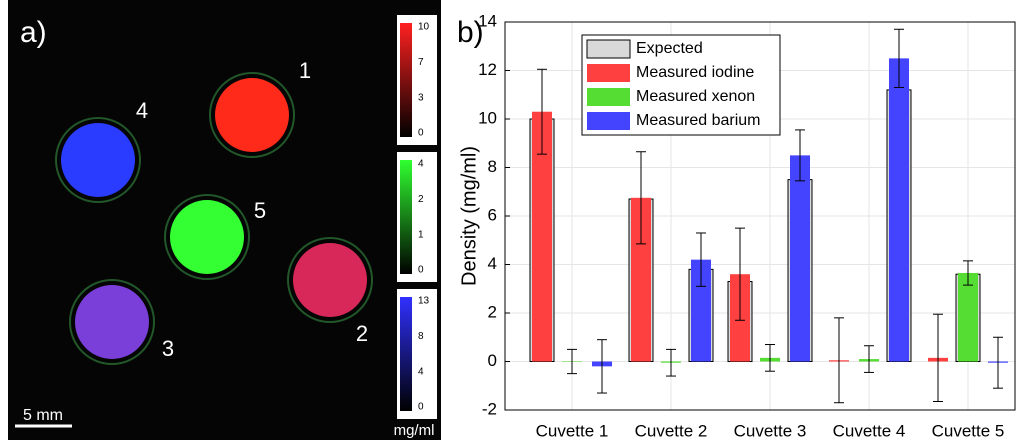 The width and height of the screenshot is (1019, 443). I want to click on x-tick-label: Cuvette 5, so click(968, 430).